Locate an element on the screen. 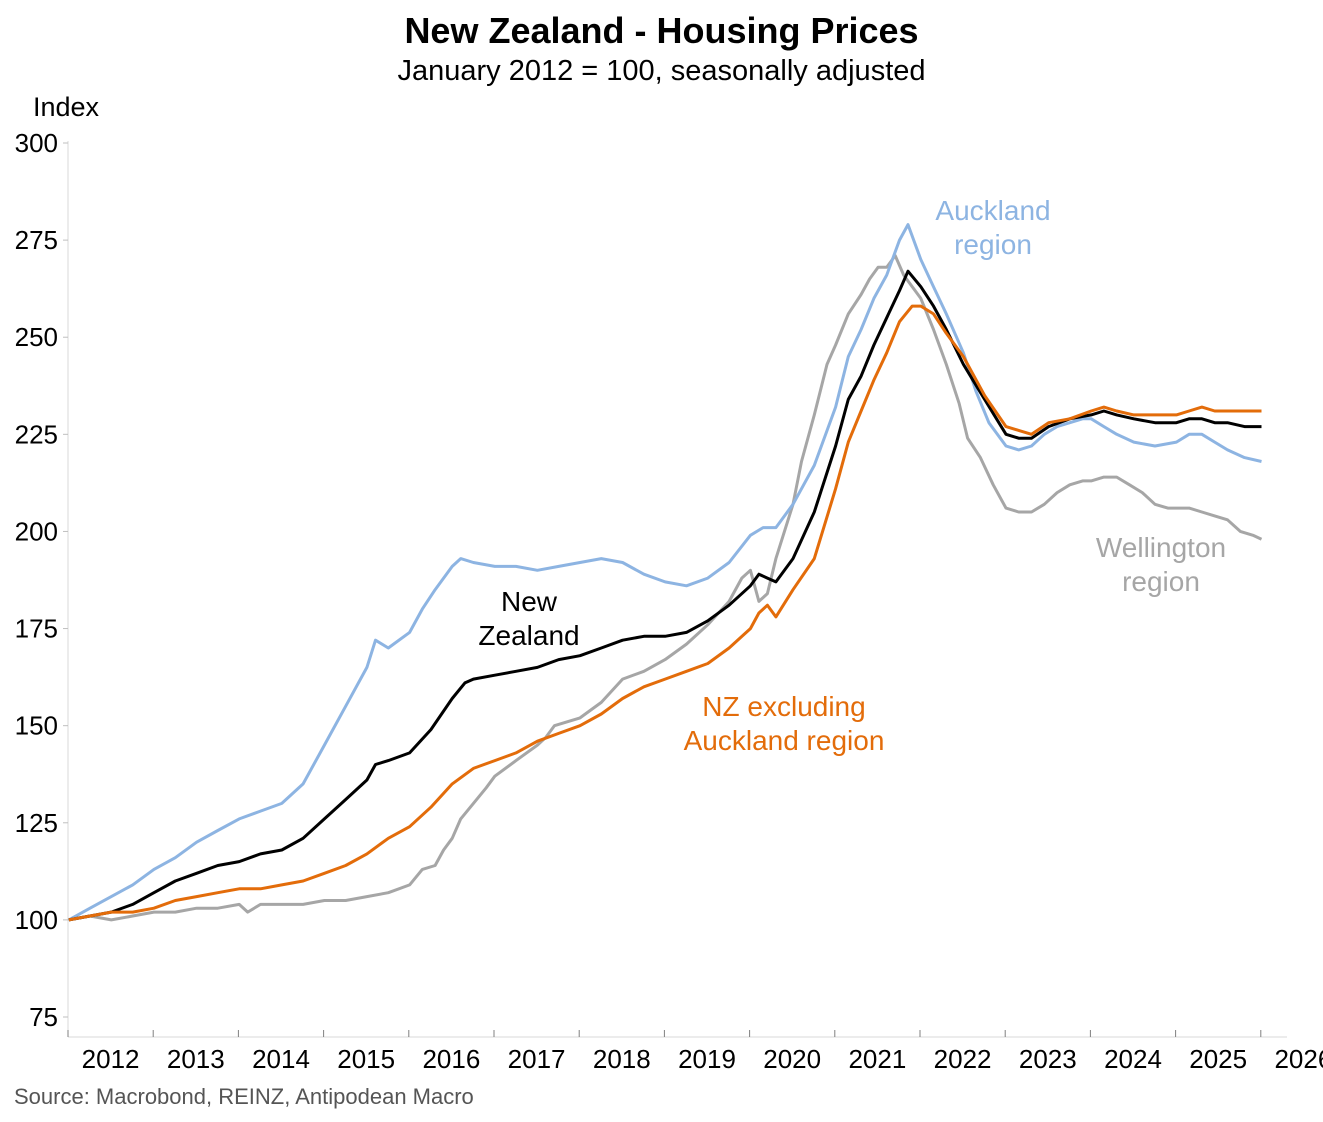 This screenshot has height=1122, width=1323. y-tick-label: 175 is located at coordinates (36, 629).